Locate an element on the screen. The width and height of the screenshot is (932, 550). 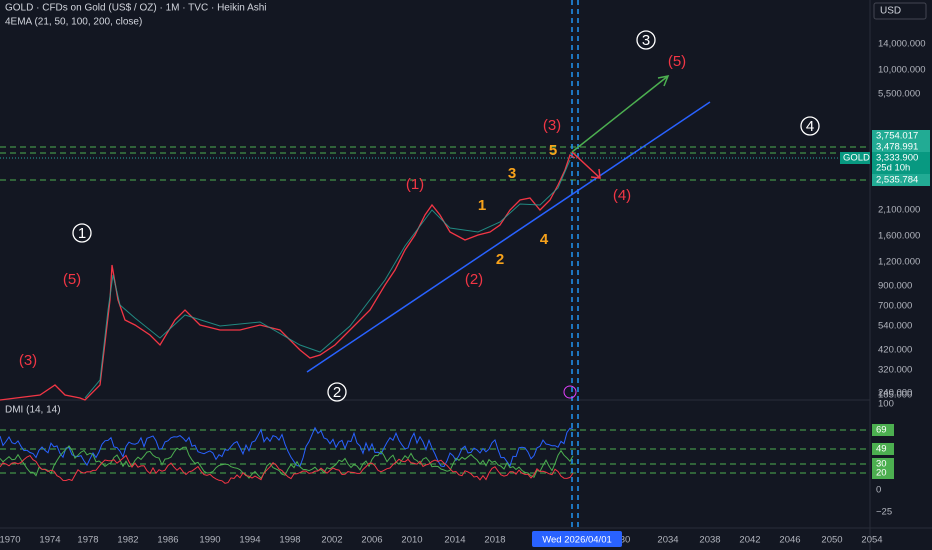
price-label: 1,600.000 is located at coordinates (899, 236).